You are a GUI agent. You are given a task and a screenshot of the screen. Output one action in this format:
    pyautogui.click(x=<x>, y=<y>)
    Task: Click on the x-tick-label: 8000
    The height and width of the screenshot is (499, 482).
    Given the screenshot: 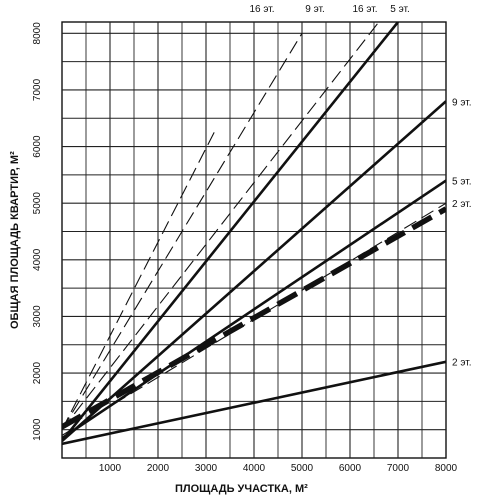 What is the action you would take?
    pyautogui.click(x=446, y=468)
    